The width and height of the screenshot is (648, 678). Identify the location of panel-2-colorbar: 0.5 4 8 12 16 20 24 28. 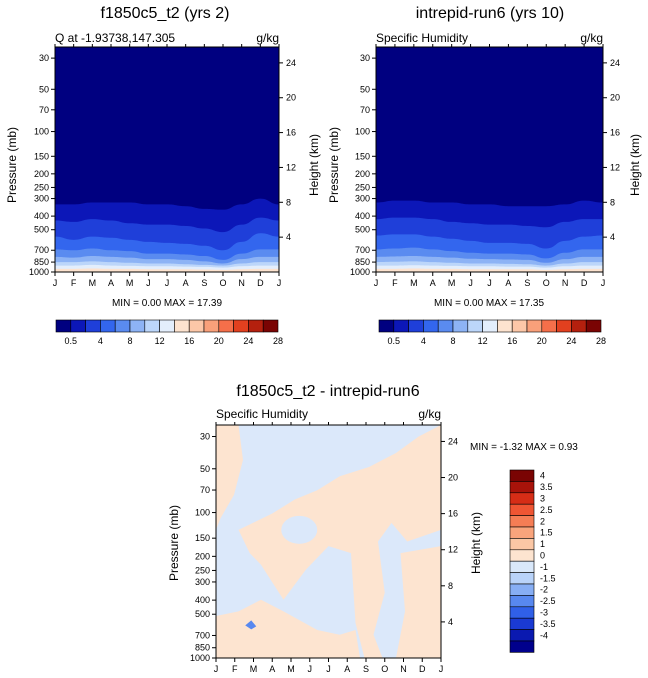
(492, 332).